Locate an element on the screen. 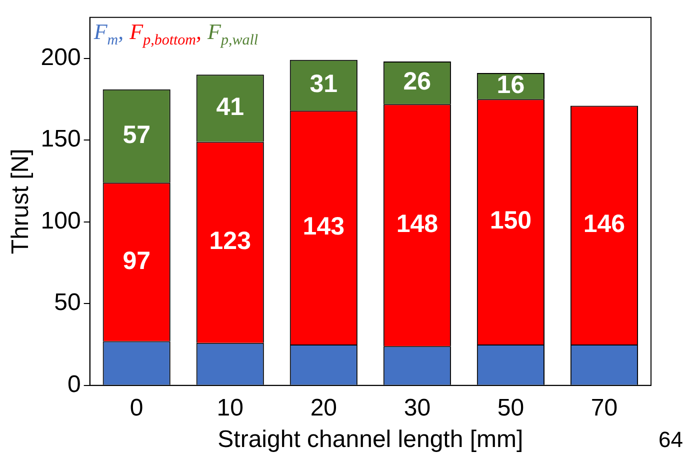 The width and height of the screenshot is (691, 465). x-tick-label: 10 is located at coordinates (230, 408).